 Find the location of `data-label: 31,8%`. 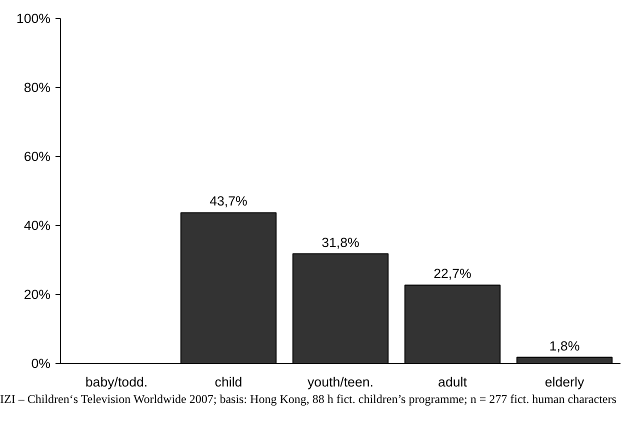

data-label: 31,8% is located at coordinates (341, 242).